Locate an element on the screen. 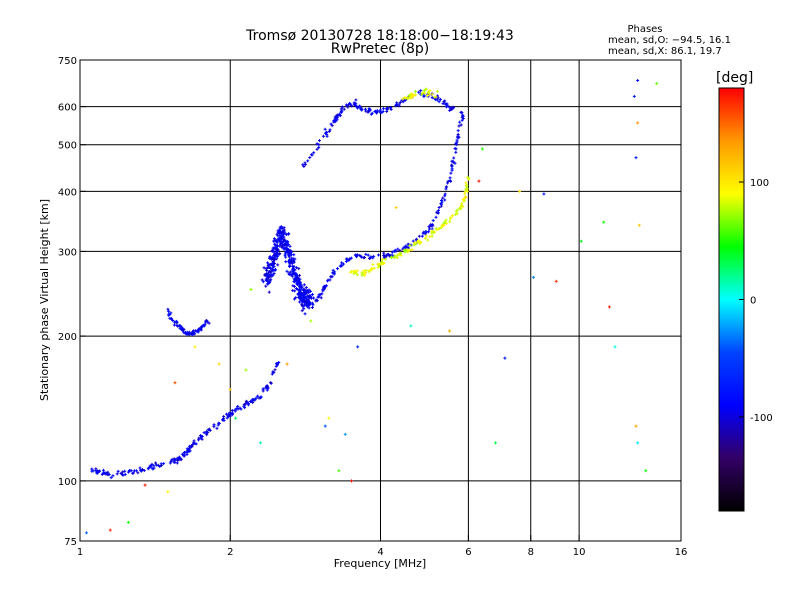 This screenshot has width=800, height=600. chart-subtitle: RwPretec (8p) is located at coordinates (380, 49).